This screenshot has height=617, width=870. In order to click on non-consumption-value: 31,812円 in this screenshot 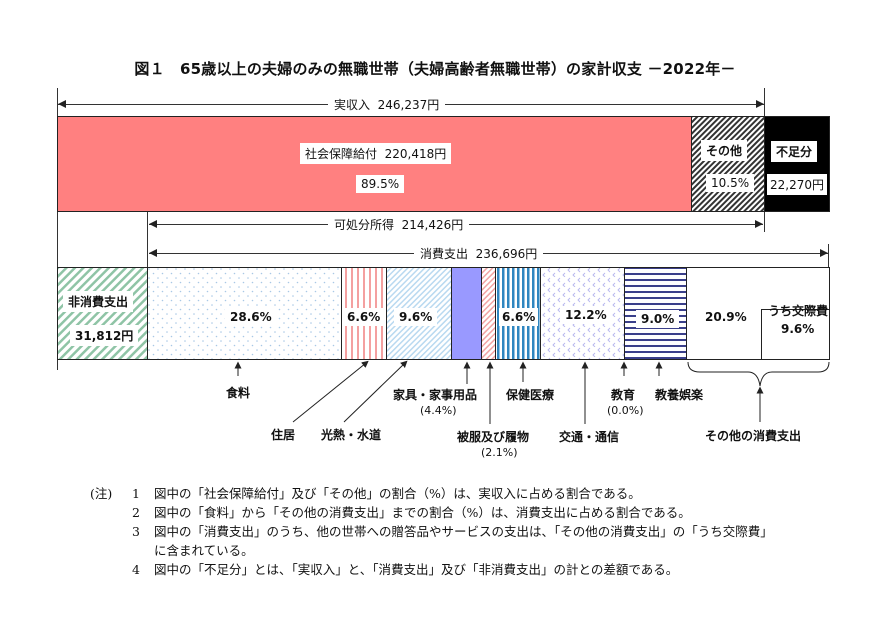, I will do `click(104, 335)`.